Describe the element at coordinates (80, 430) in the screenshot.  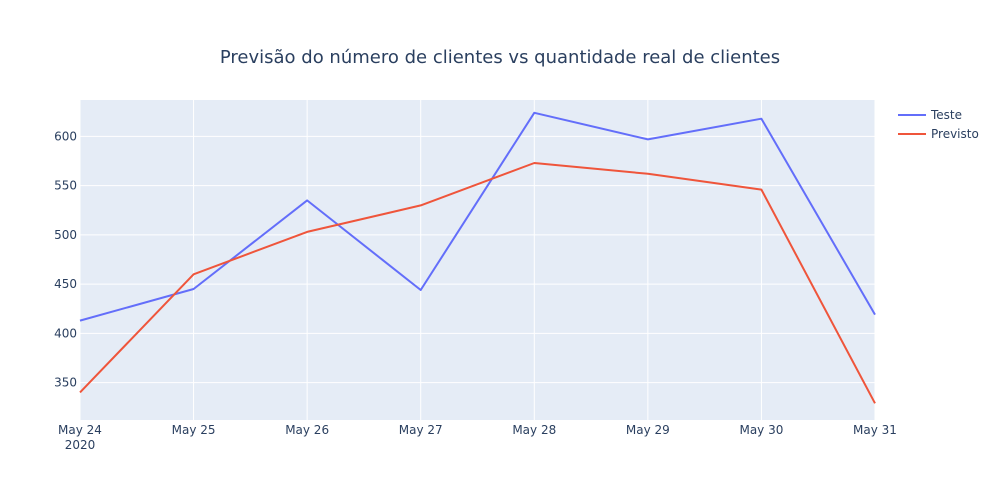
I see `x-tick-label: May 24` at that location.